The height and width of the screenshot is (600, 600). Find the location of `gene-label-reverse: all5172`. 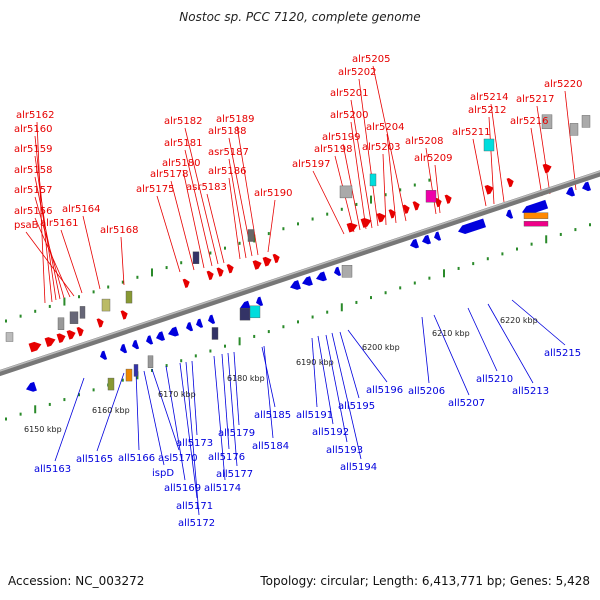

gene-label-reverse: all5172 is located at coordinates (196, 523).